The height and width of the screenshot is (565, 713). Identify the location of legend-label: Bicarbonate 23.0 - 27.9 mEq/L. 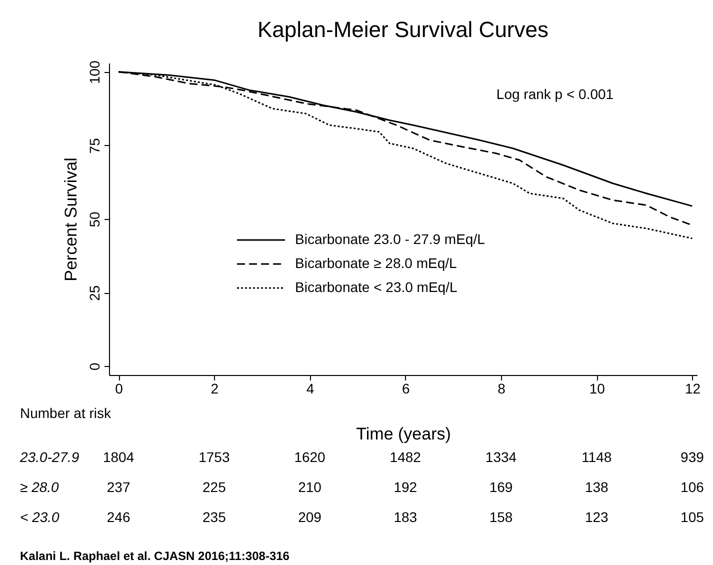
(390, 239).